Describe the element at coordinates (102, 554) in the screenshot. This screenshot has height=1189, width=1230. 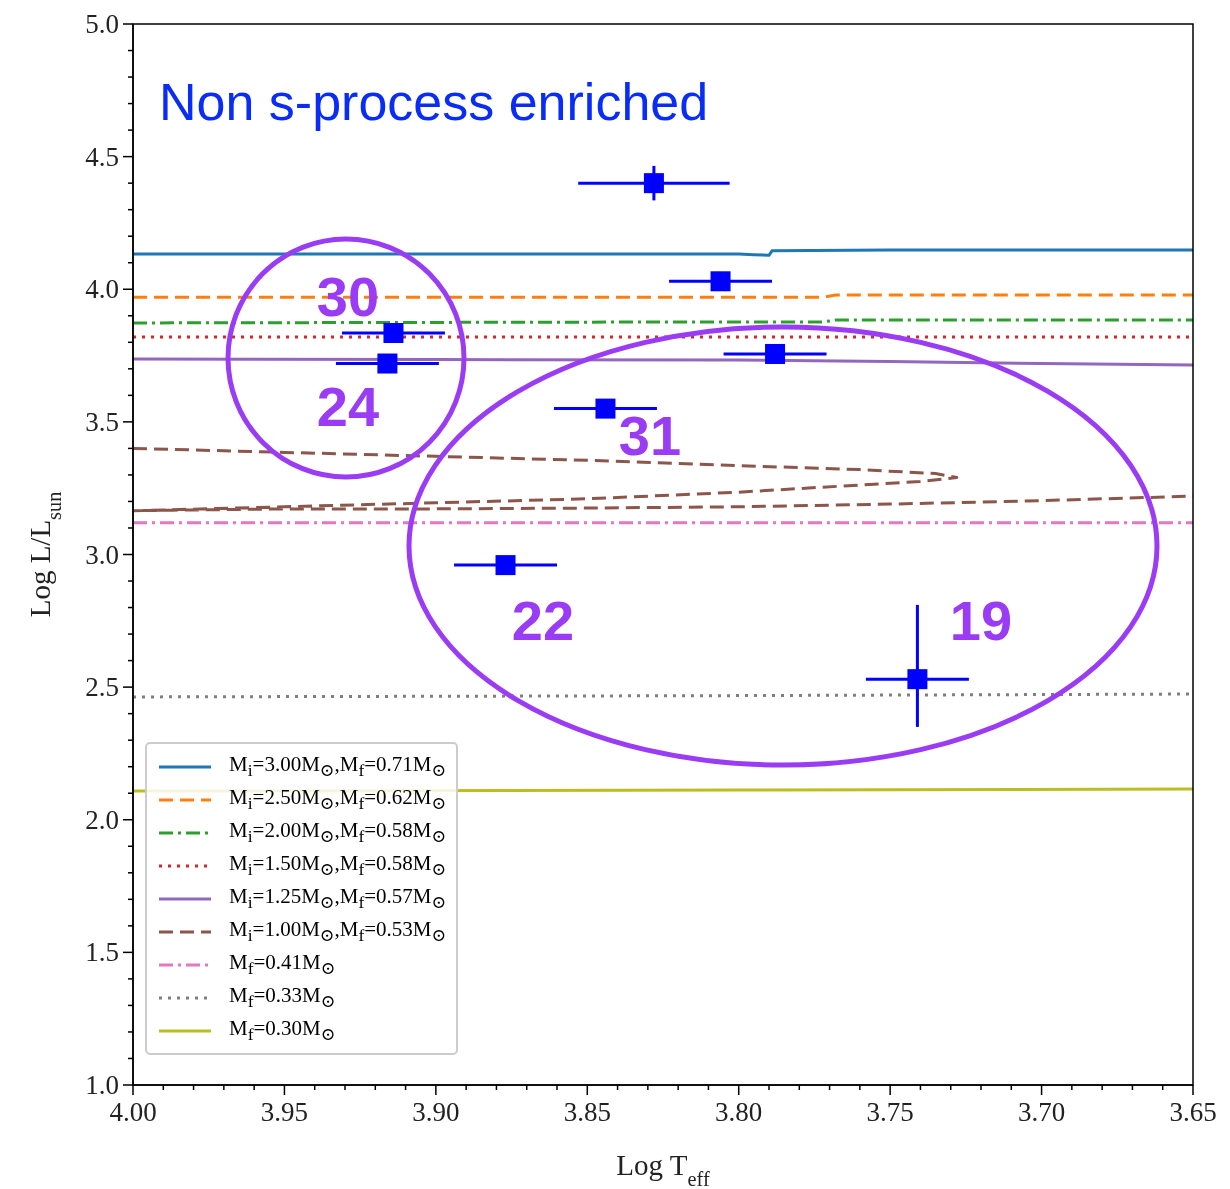
I see `y-tick-label: 3.0` at that location.